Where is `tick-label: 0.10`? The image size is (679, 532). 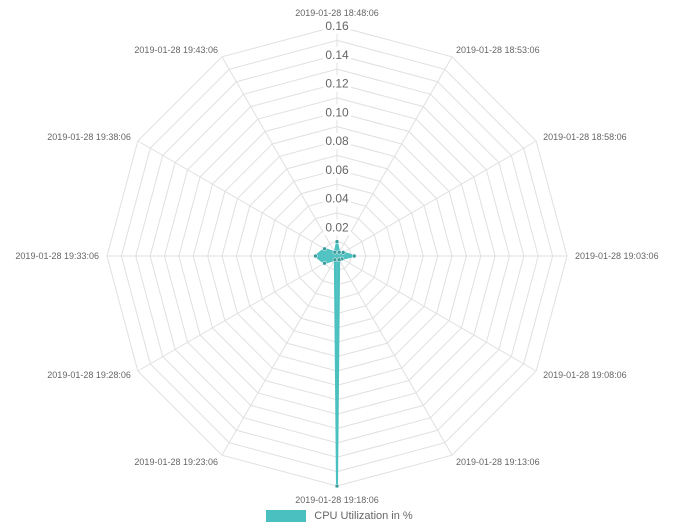 tick-label: 0.10 is located at coordinates (337, 112).